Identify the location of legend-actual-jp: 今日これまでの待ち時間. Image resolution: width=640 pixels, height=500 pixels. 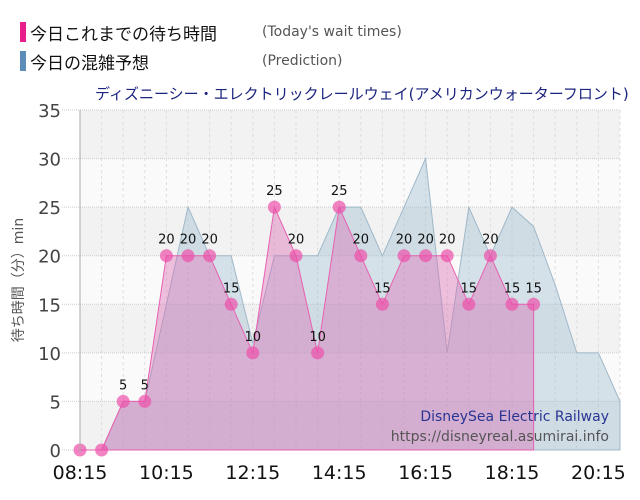
(123, 34).